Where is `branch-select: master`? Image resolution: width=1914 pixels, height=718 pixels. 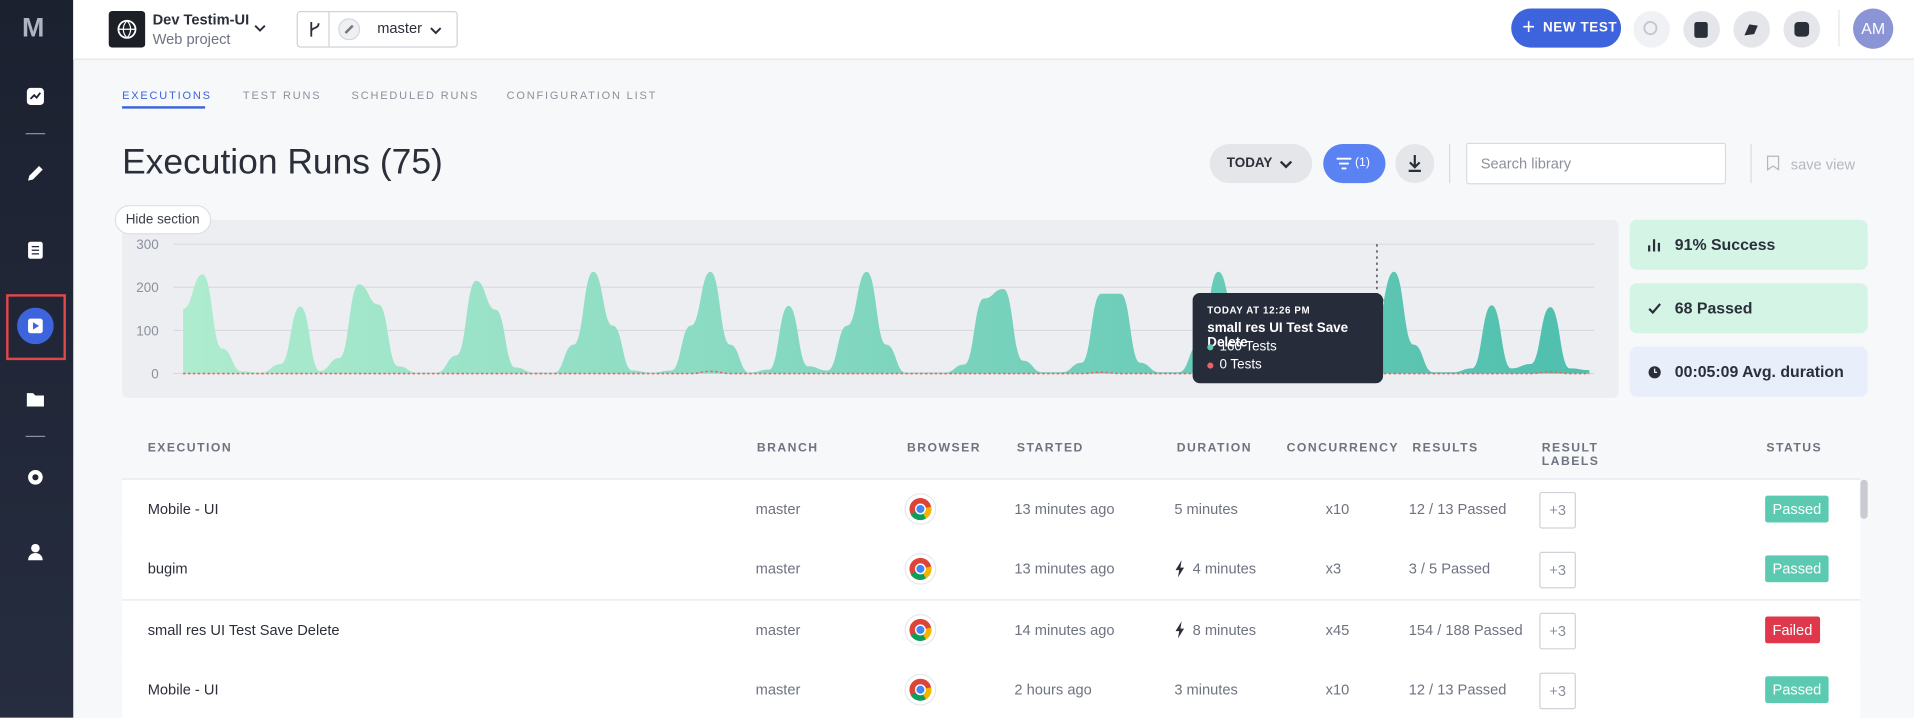
branch-select: master is located at coordinates (377, 29).